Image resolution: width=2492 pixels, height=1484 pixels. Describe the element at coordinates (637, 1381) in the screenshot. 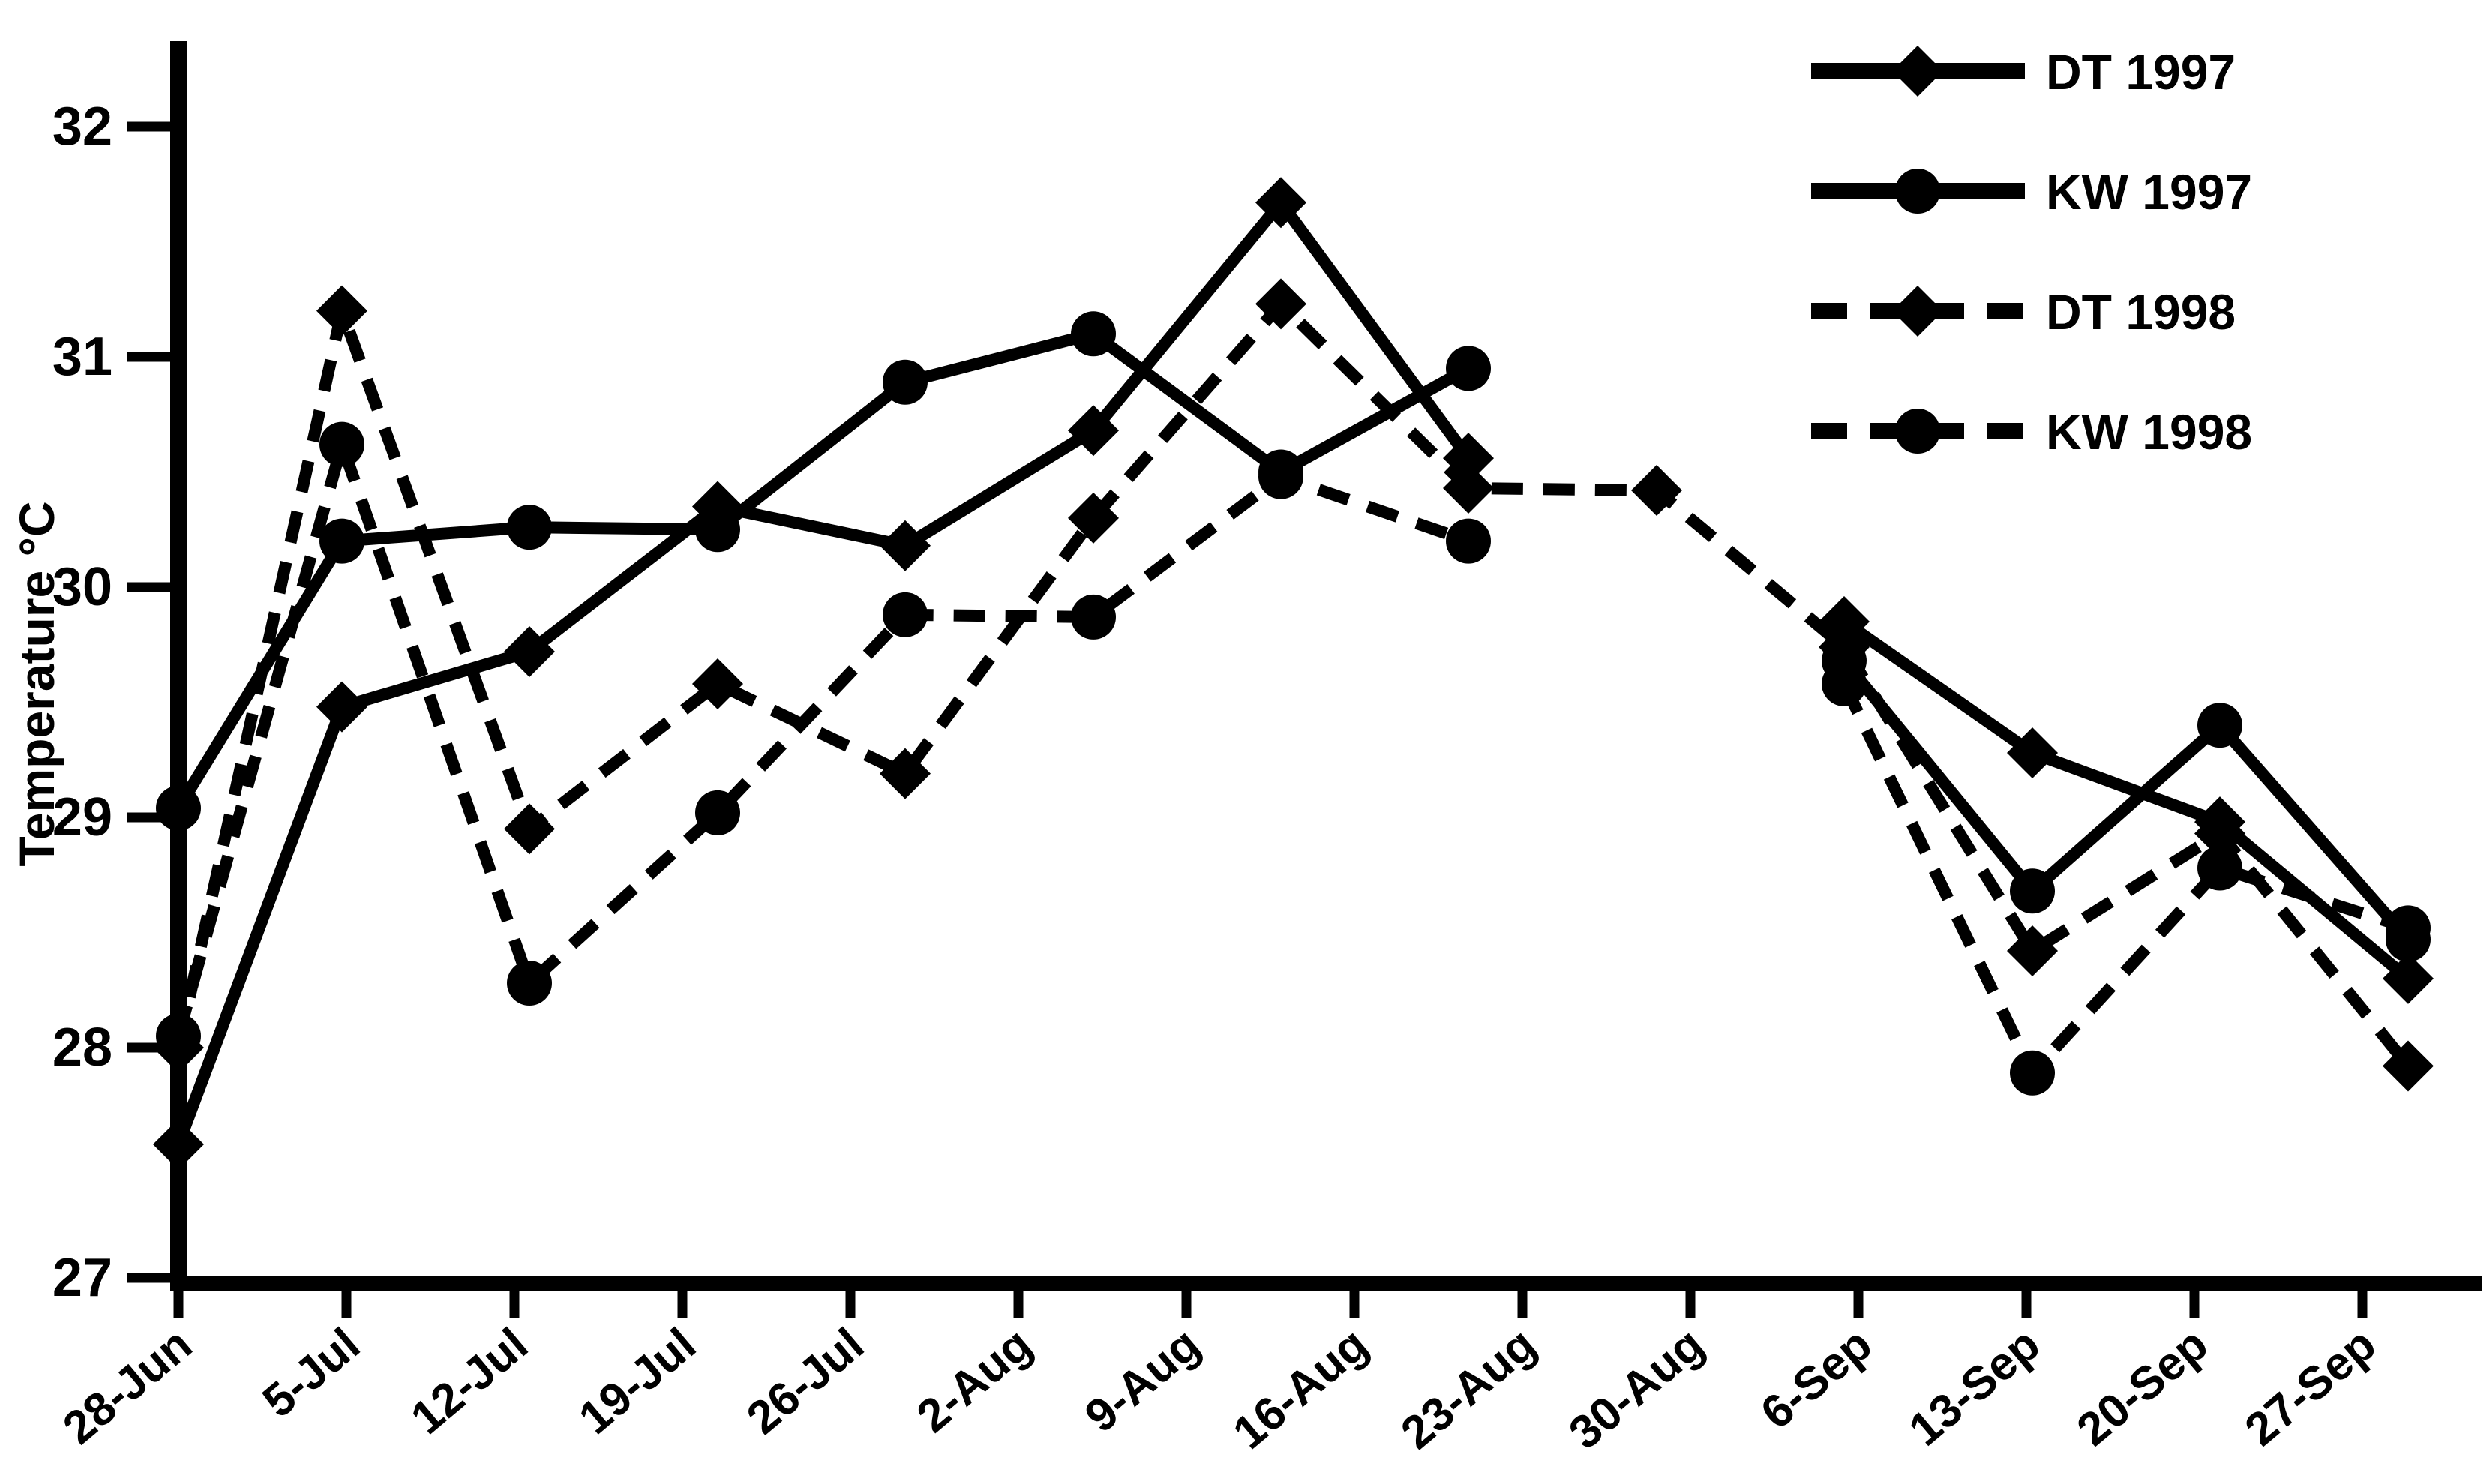

I see `x-tick-label: 19-Jul` at that location.